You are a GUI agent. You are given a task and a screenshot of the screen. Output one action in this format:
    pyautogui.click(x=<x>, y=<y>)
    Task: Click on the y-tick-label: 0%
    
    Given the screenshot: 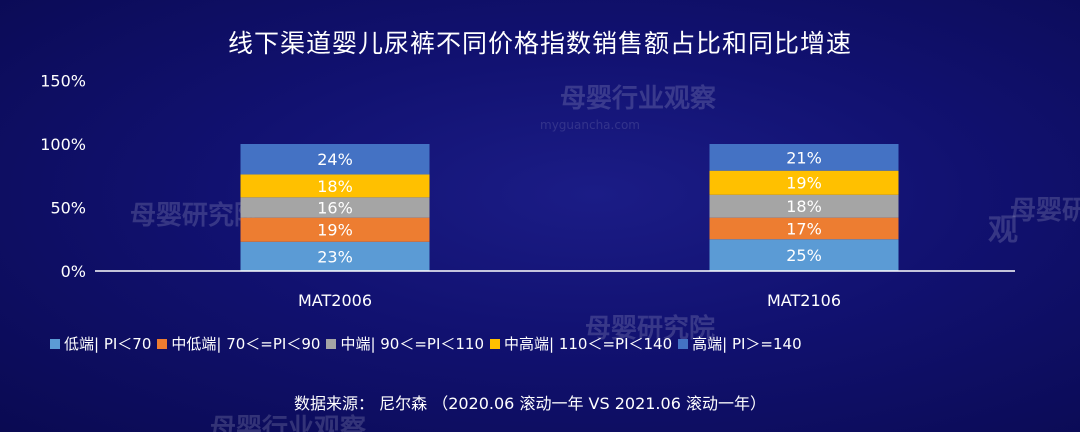 What is the action you would take?
    pyautogui.click(x=73, y=271)
    